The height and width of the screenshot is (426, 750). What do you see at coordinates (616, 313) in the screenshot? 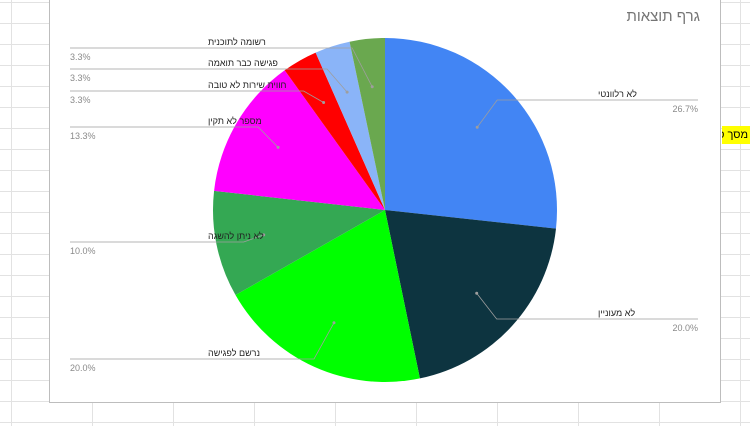
I see `slice-label: לא מעוניין` at bounding box center [616, 313].